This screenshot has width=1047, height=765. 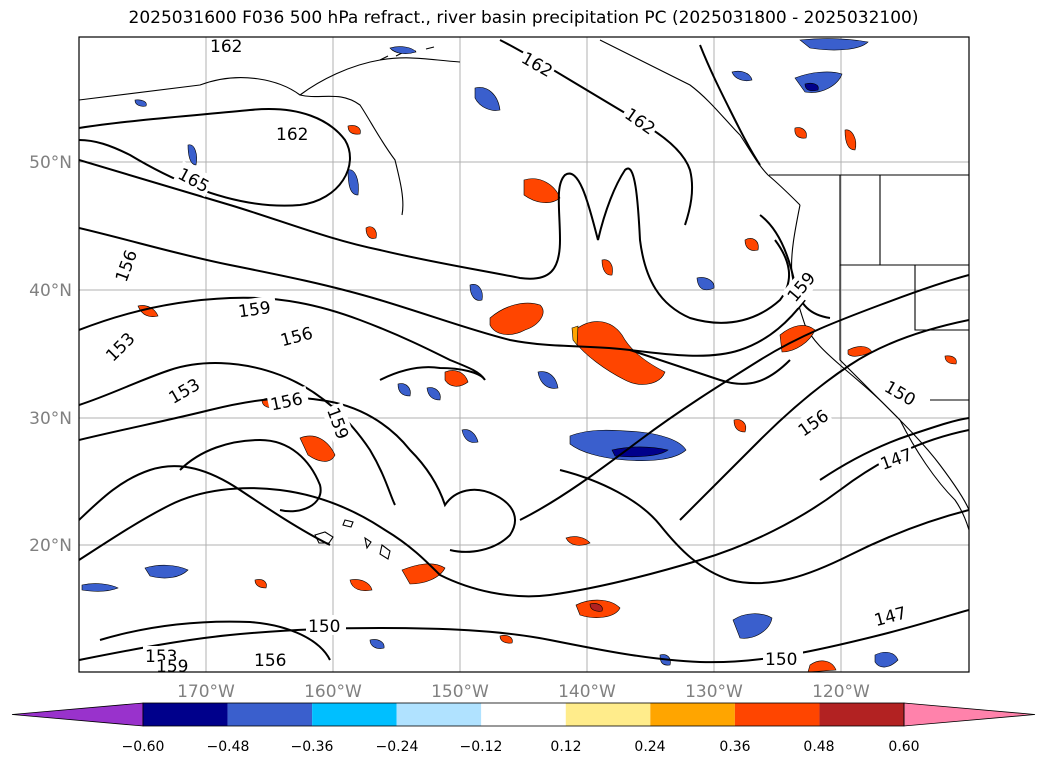 I want to click on aleutians, so click(x=407, y=53).